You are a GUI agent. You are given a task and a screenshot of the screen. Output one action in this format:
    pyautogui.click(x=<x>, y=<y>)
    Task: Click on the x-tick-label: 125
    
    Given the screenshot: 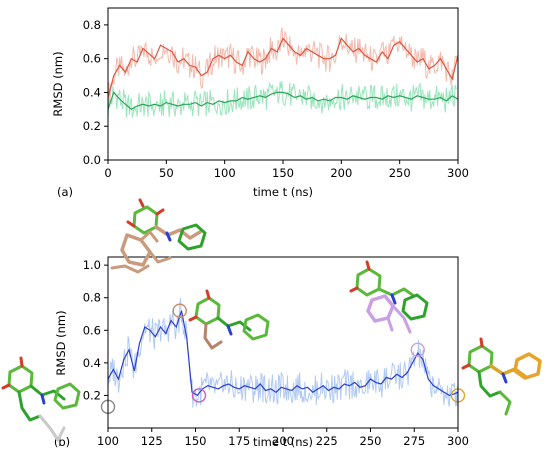 What is the action you would take?
    pyautogui.click(x=152, y=441)
    